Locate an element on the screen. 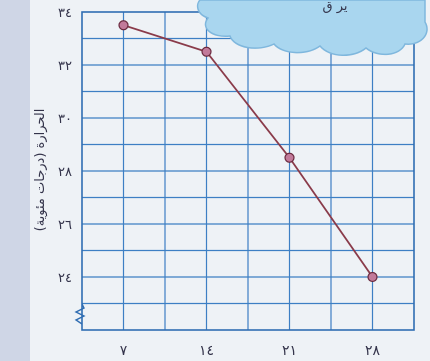  cloud-shape is located at coordinates (312, 28).